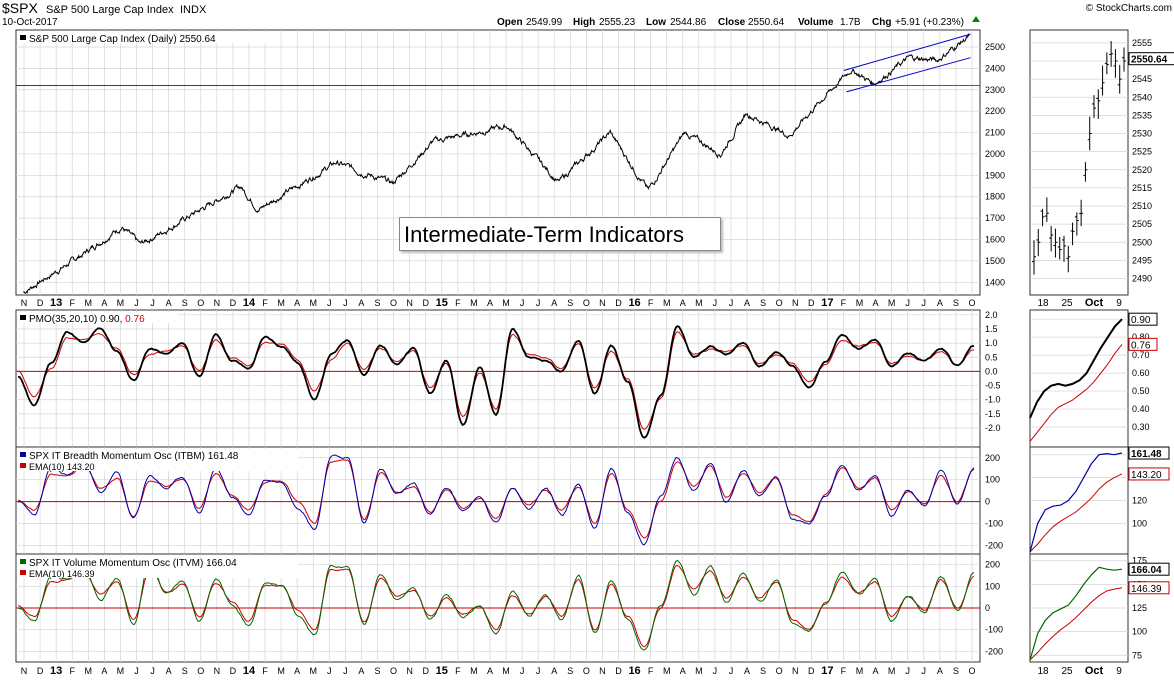  What do you see at coordinates (1139, 608) in the screenshot?
I see `detail-y-tick-label: 125` at bounding box center [1139, 608].